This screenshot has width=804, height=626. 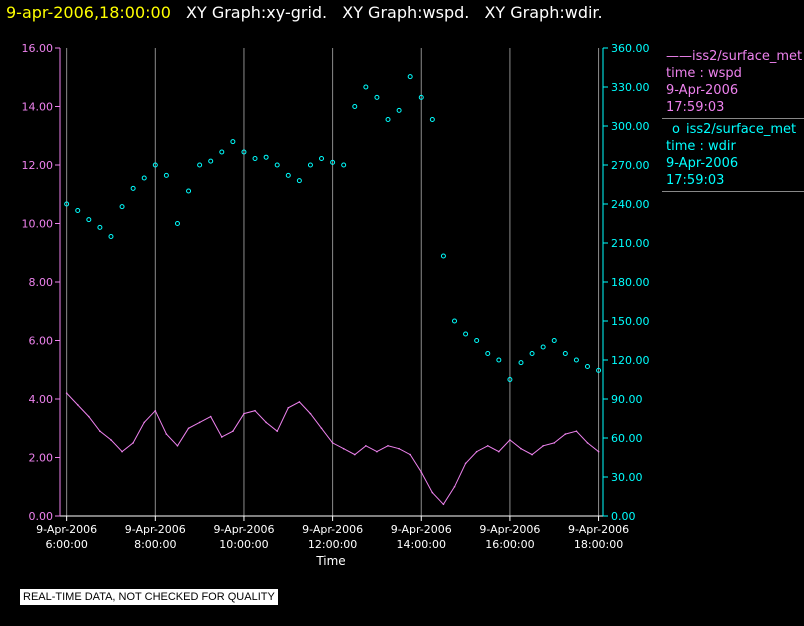 What do you see at coordinates (543, 12) in the screenshot?
I see `graph-name-wdir: XY Graph:wdir.` at bounding box center [543, 12].